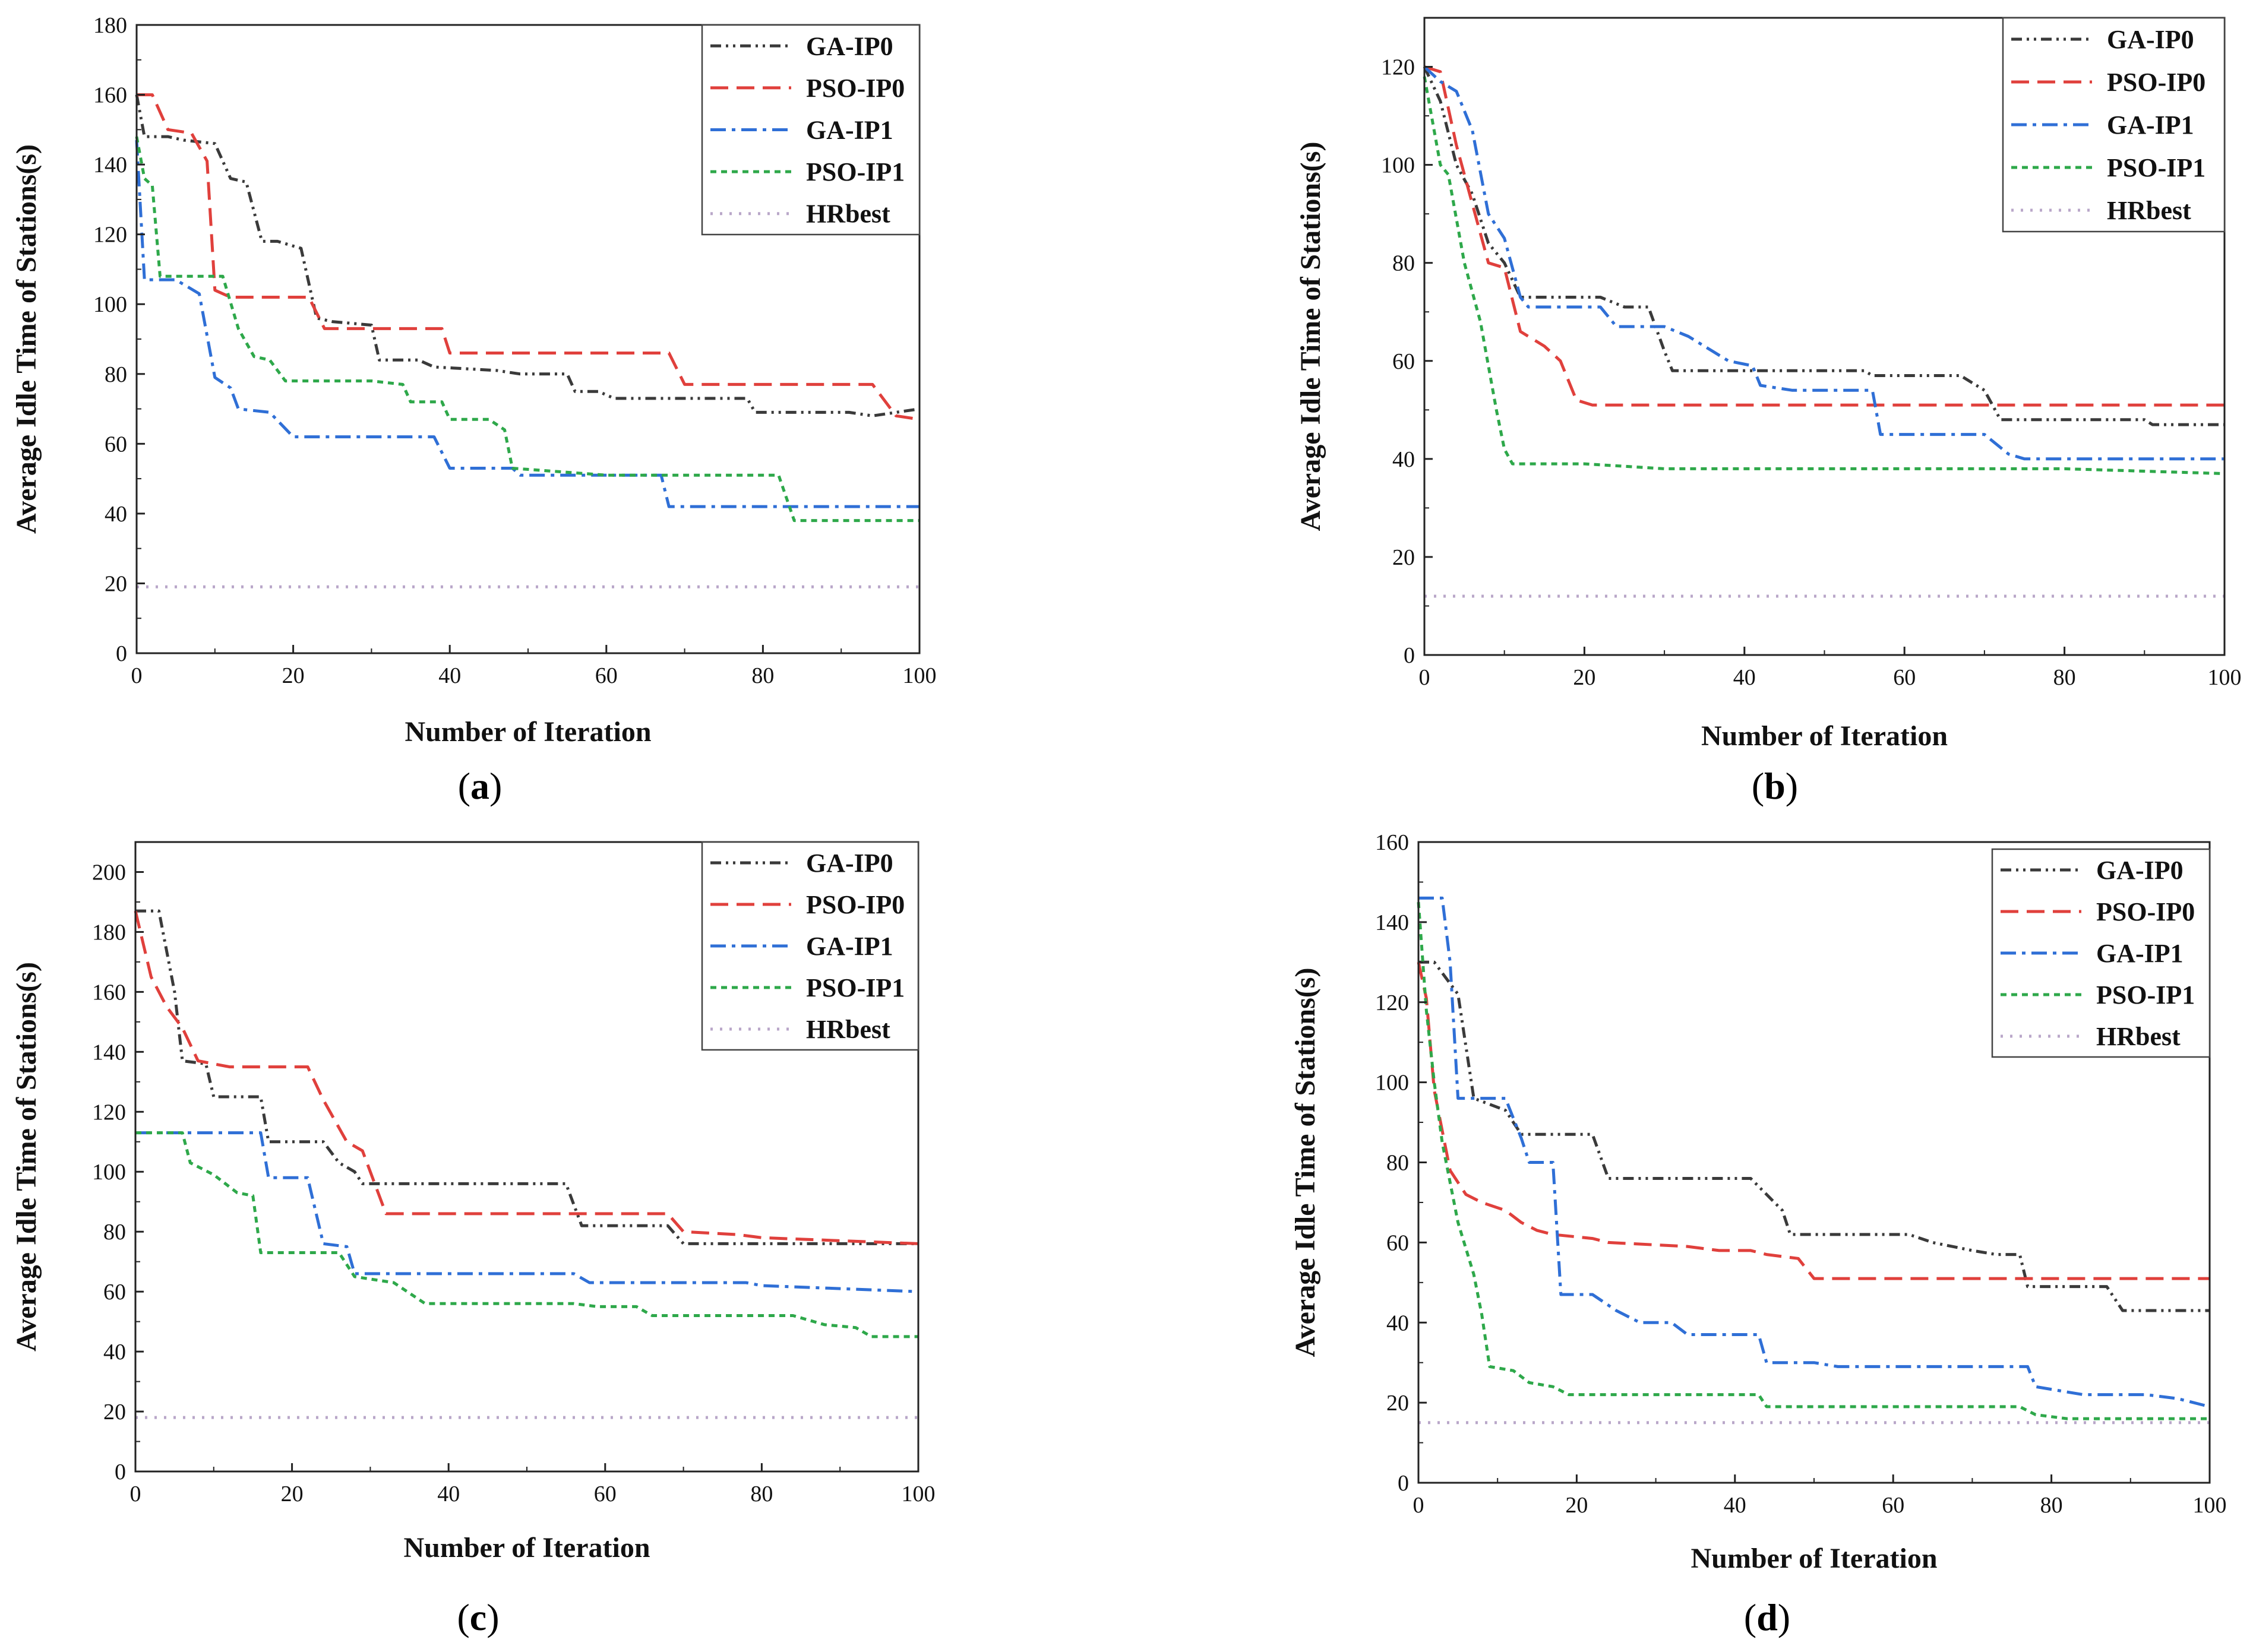  What do you see at coordinates (479, 786) in the screenshot?
I see `panel-letter-id: a` at bounding box center [479, 786].